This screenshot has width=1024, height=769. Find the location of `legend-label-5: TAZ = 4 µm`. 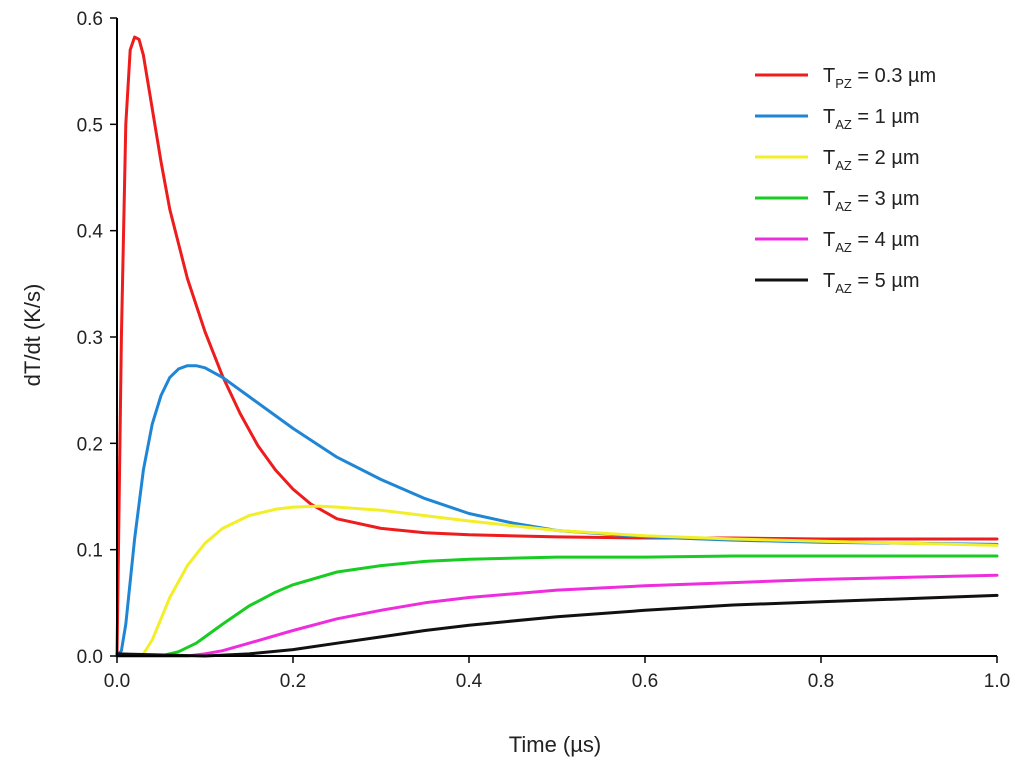

legend-label-5: TAZ = 4 µm is located at coordinates (871, 242).